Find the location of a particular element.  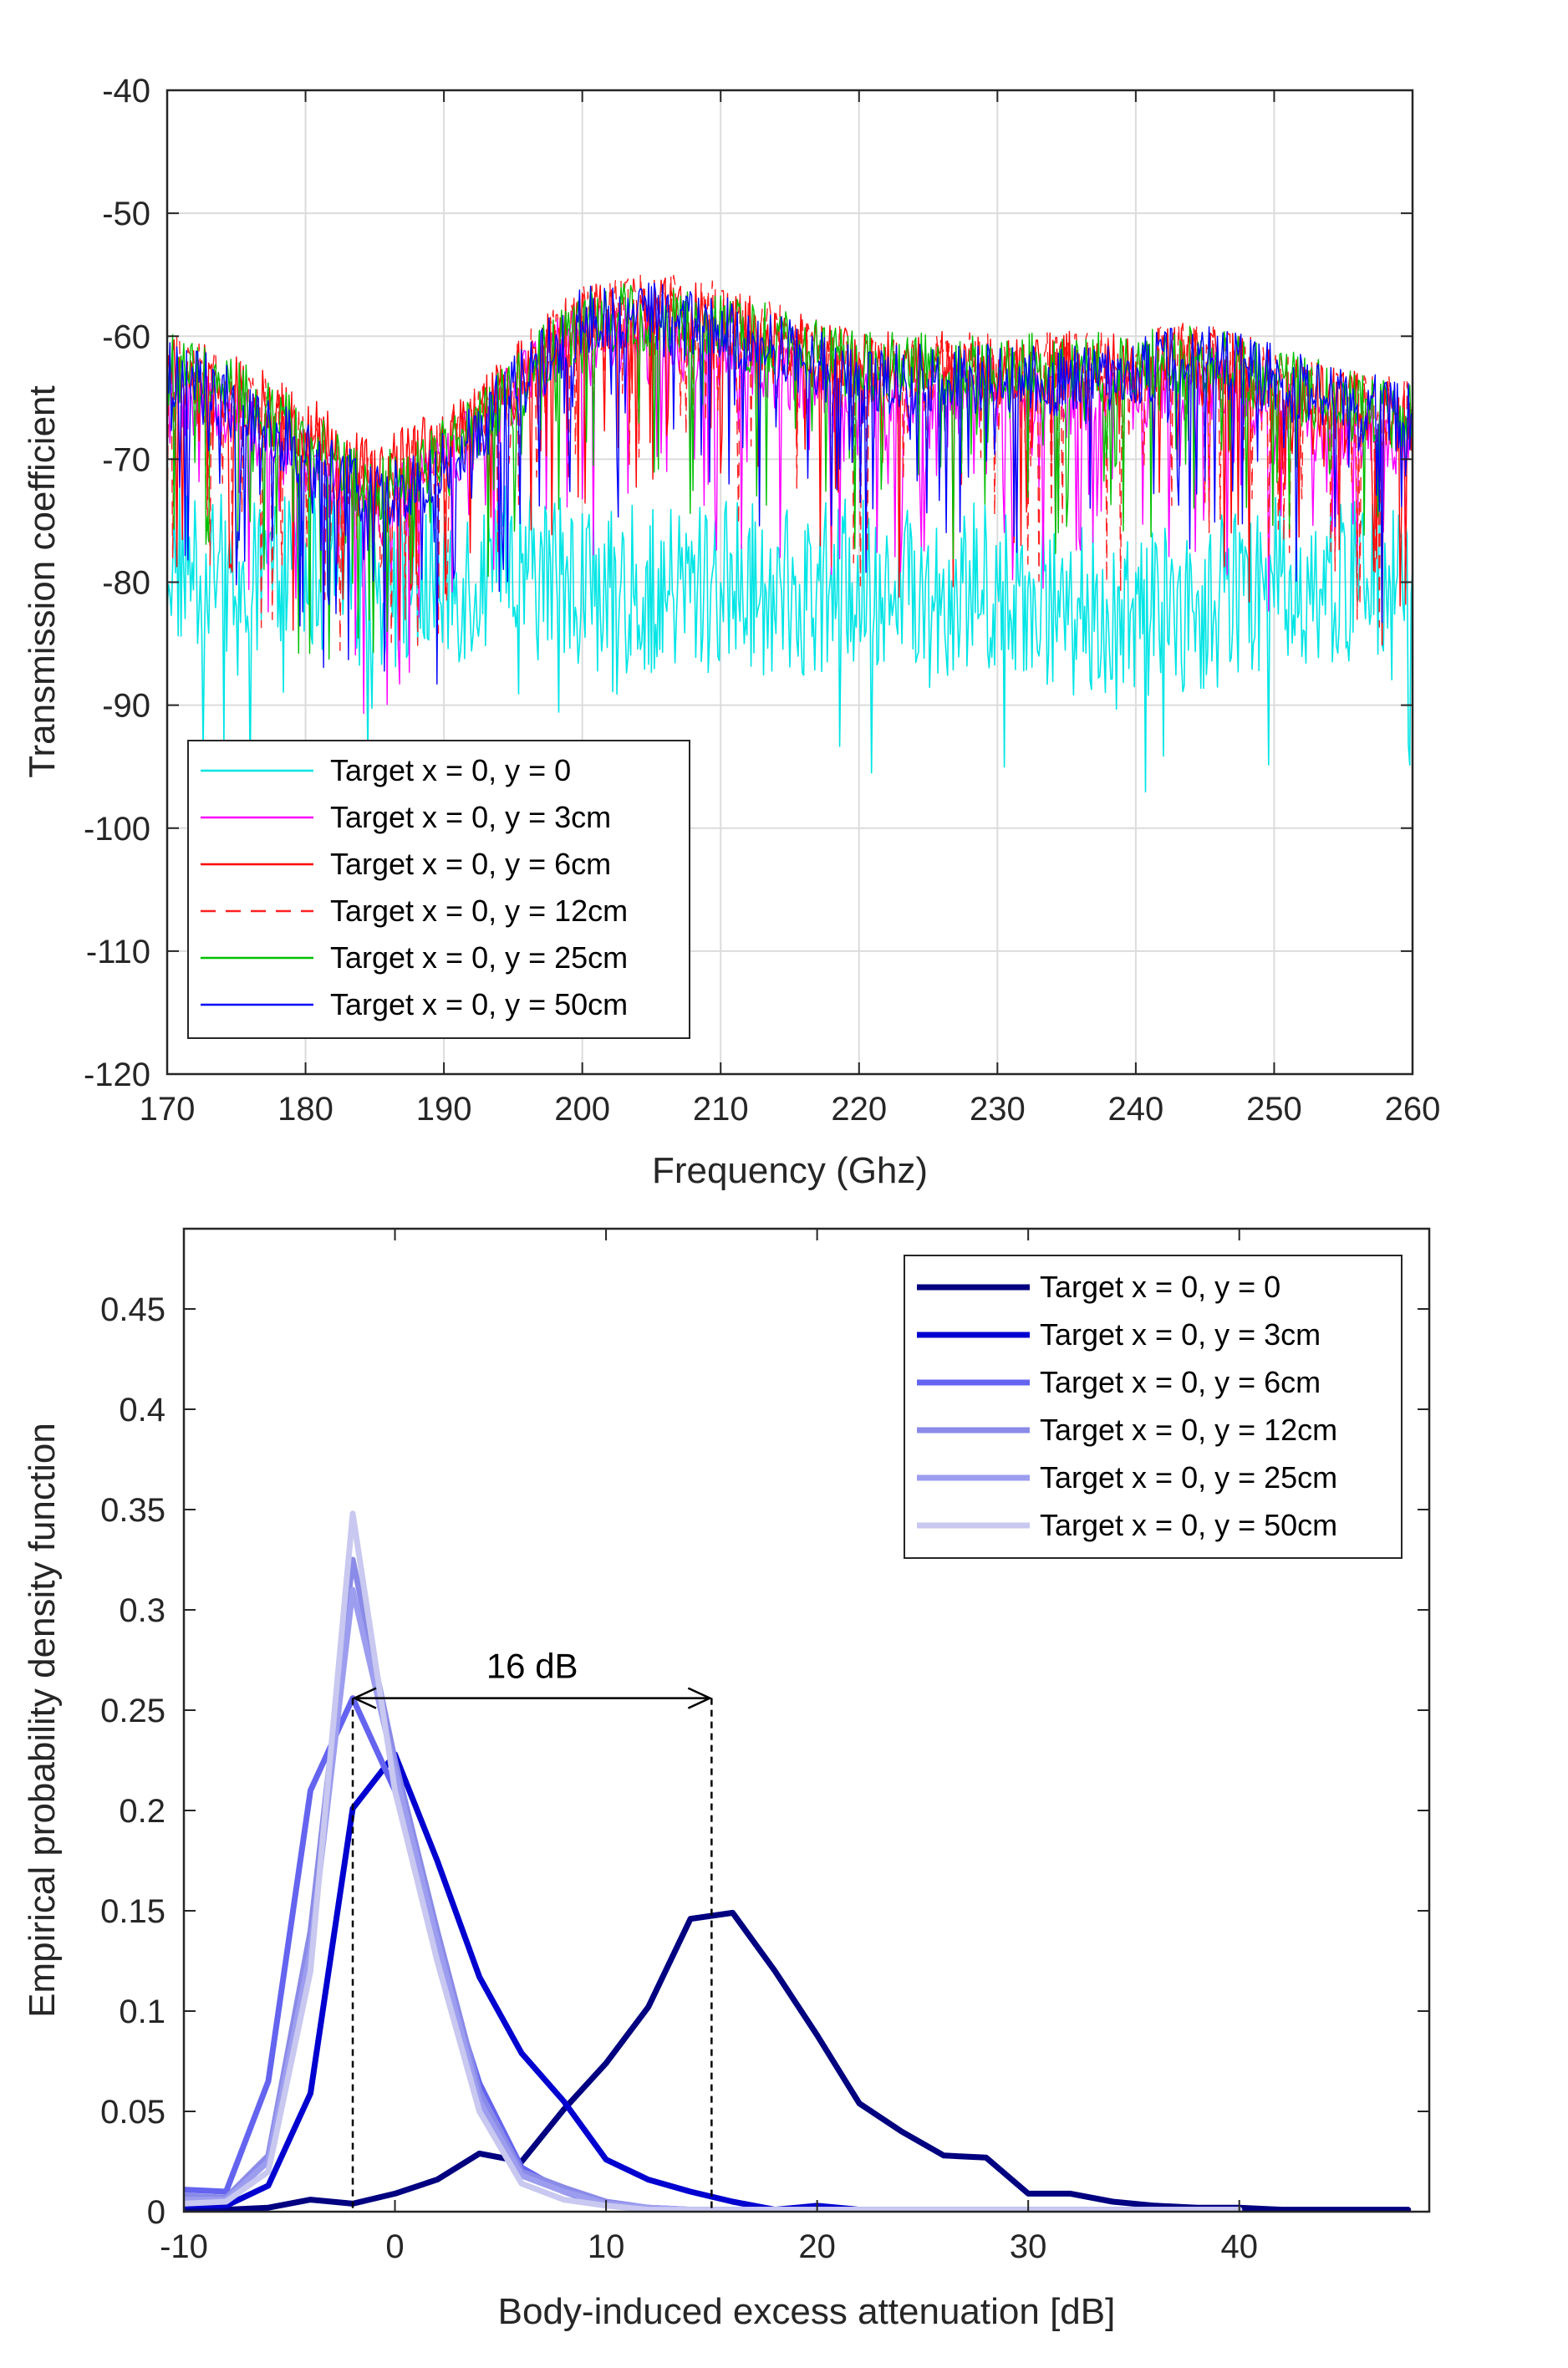

x-tick-label: 220 is located at coordinates (859, 1109).